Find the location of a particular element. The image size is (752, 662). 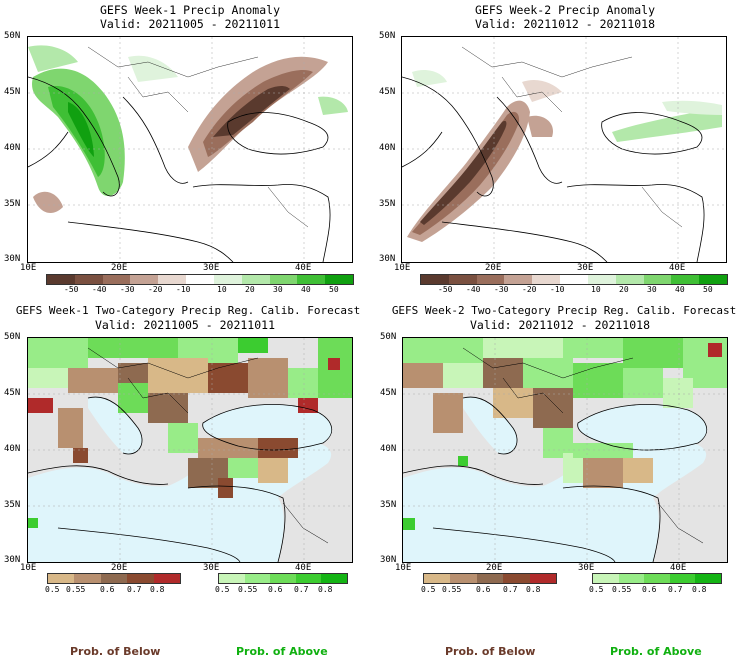

p4-ab-2: 0.6 is located at coordinates (649, 589).